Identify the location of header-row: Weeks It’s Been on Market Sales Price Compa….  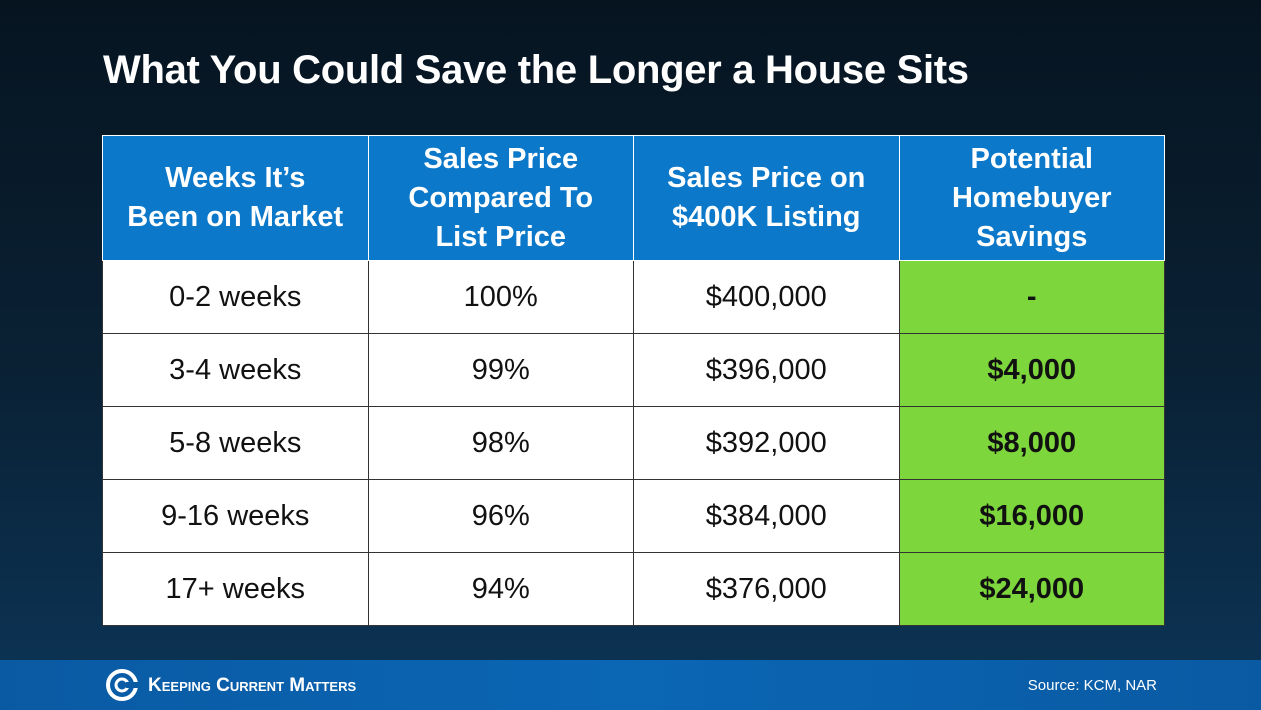
(633, 198).